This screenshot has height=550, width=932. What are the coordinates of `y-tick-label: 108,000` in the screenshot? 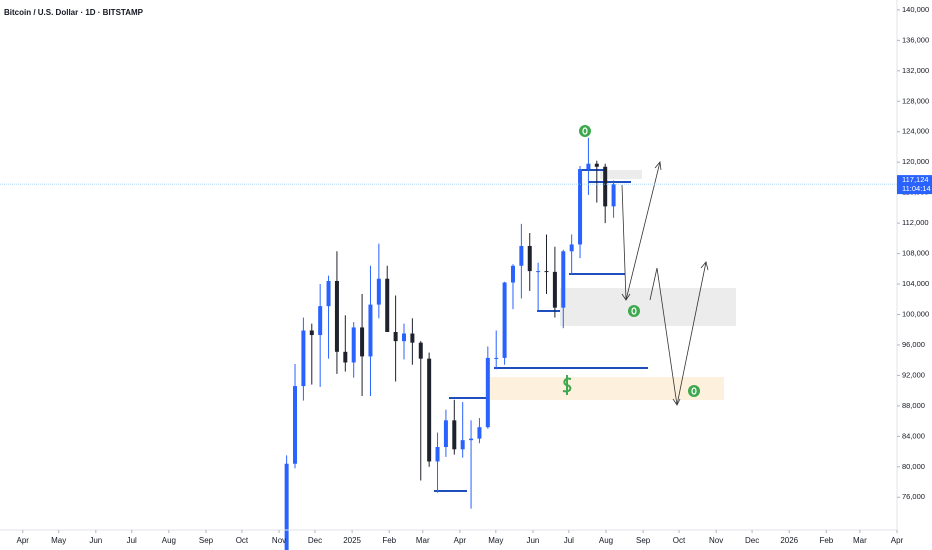 It's located at (915, 253).